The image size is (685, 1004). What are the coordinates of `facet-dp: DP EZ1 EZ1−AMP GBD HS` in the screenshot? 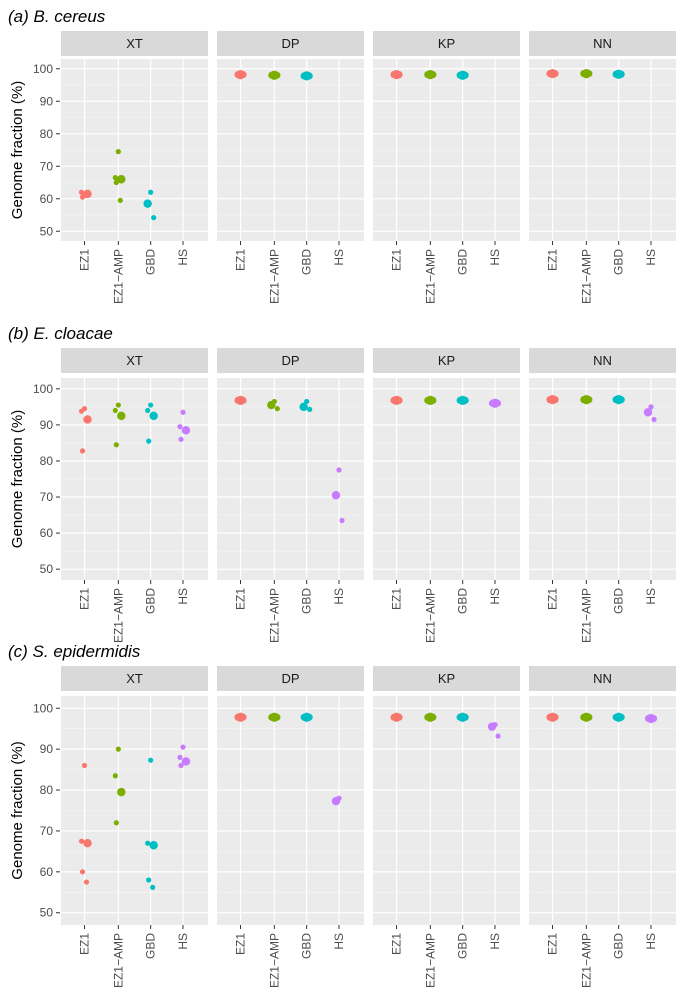 It's located at (290, 827).